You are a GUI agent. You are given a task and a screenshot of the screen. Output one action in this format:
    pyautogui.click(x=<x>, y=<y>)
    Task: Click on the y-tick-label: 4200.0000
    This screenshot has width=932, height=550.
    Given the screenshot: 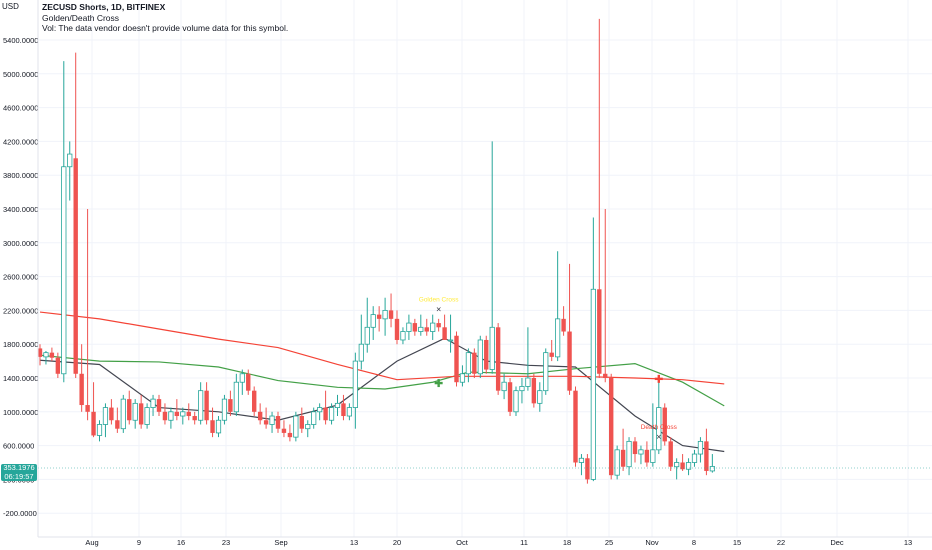 What is the action you would take?
    pyautogui.click(x=20, y=141)
    